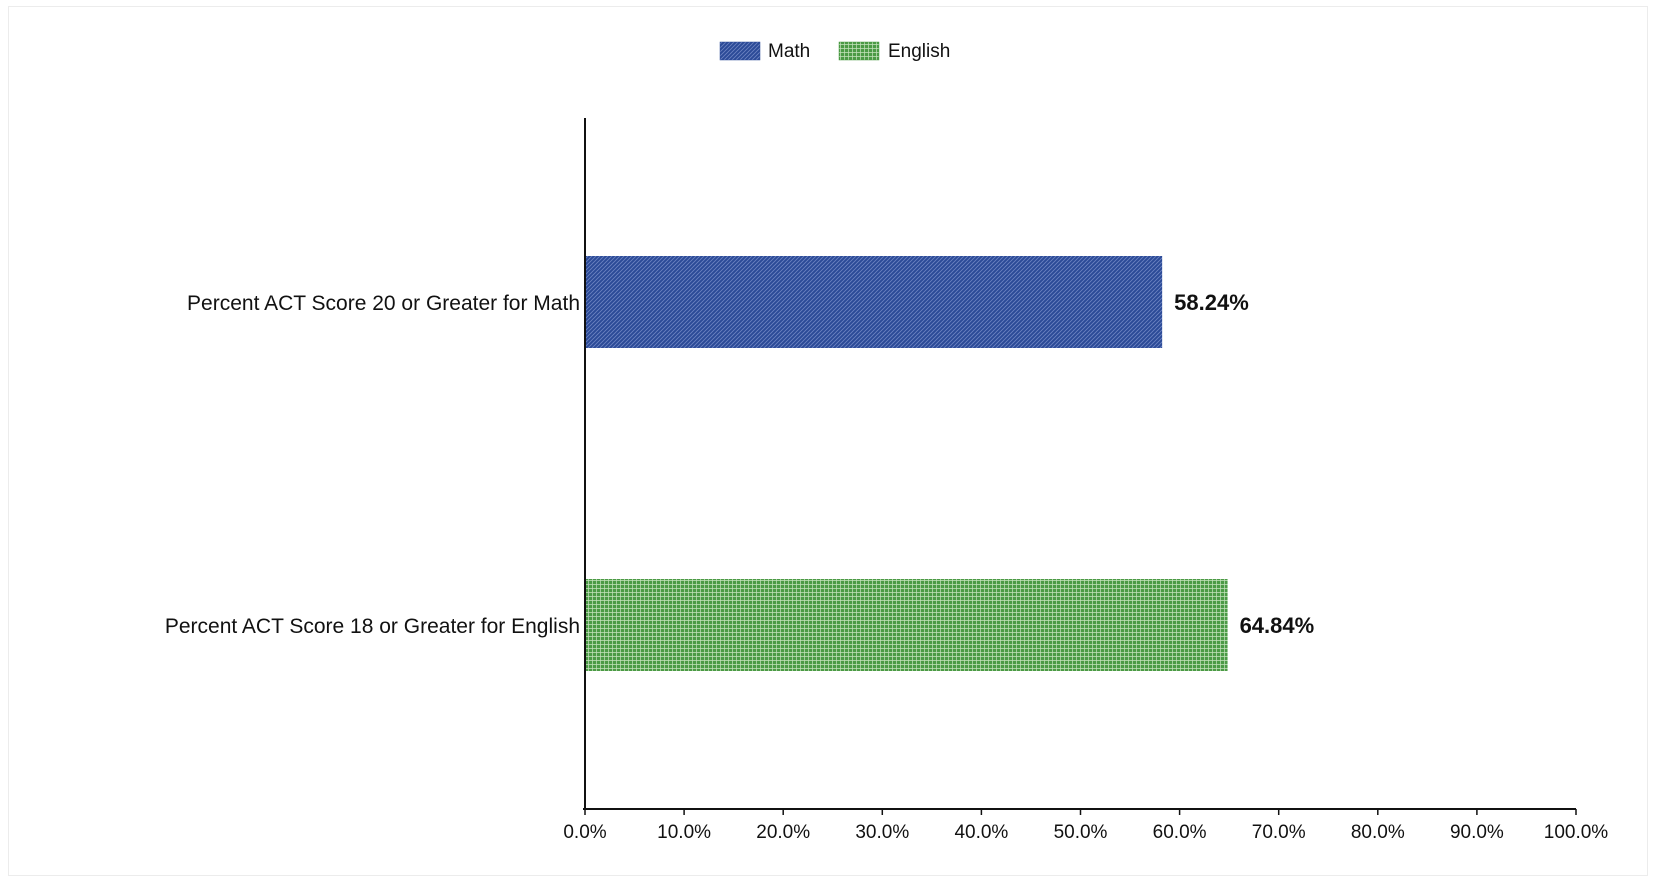 This screenshot has height=890, width=1655. I want to click on x-tick-label: 100.0%, so click(1576, 832).